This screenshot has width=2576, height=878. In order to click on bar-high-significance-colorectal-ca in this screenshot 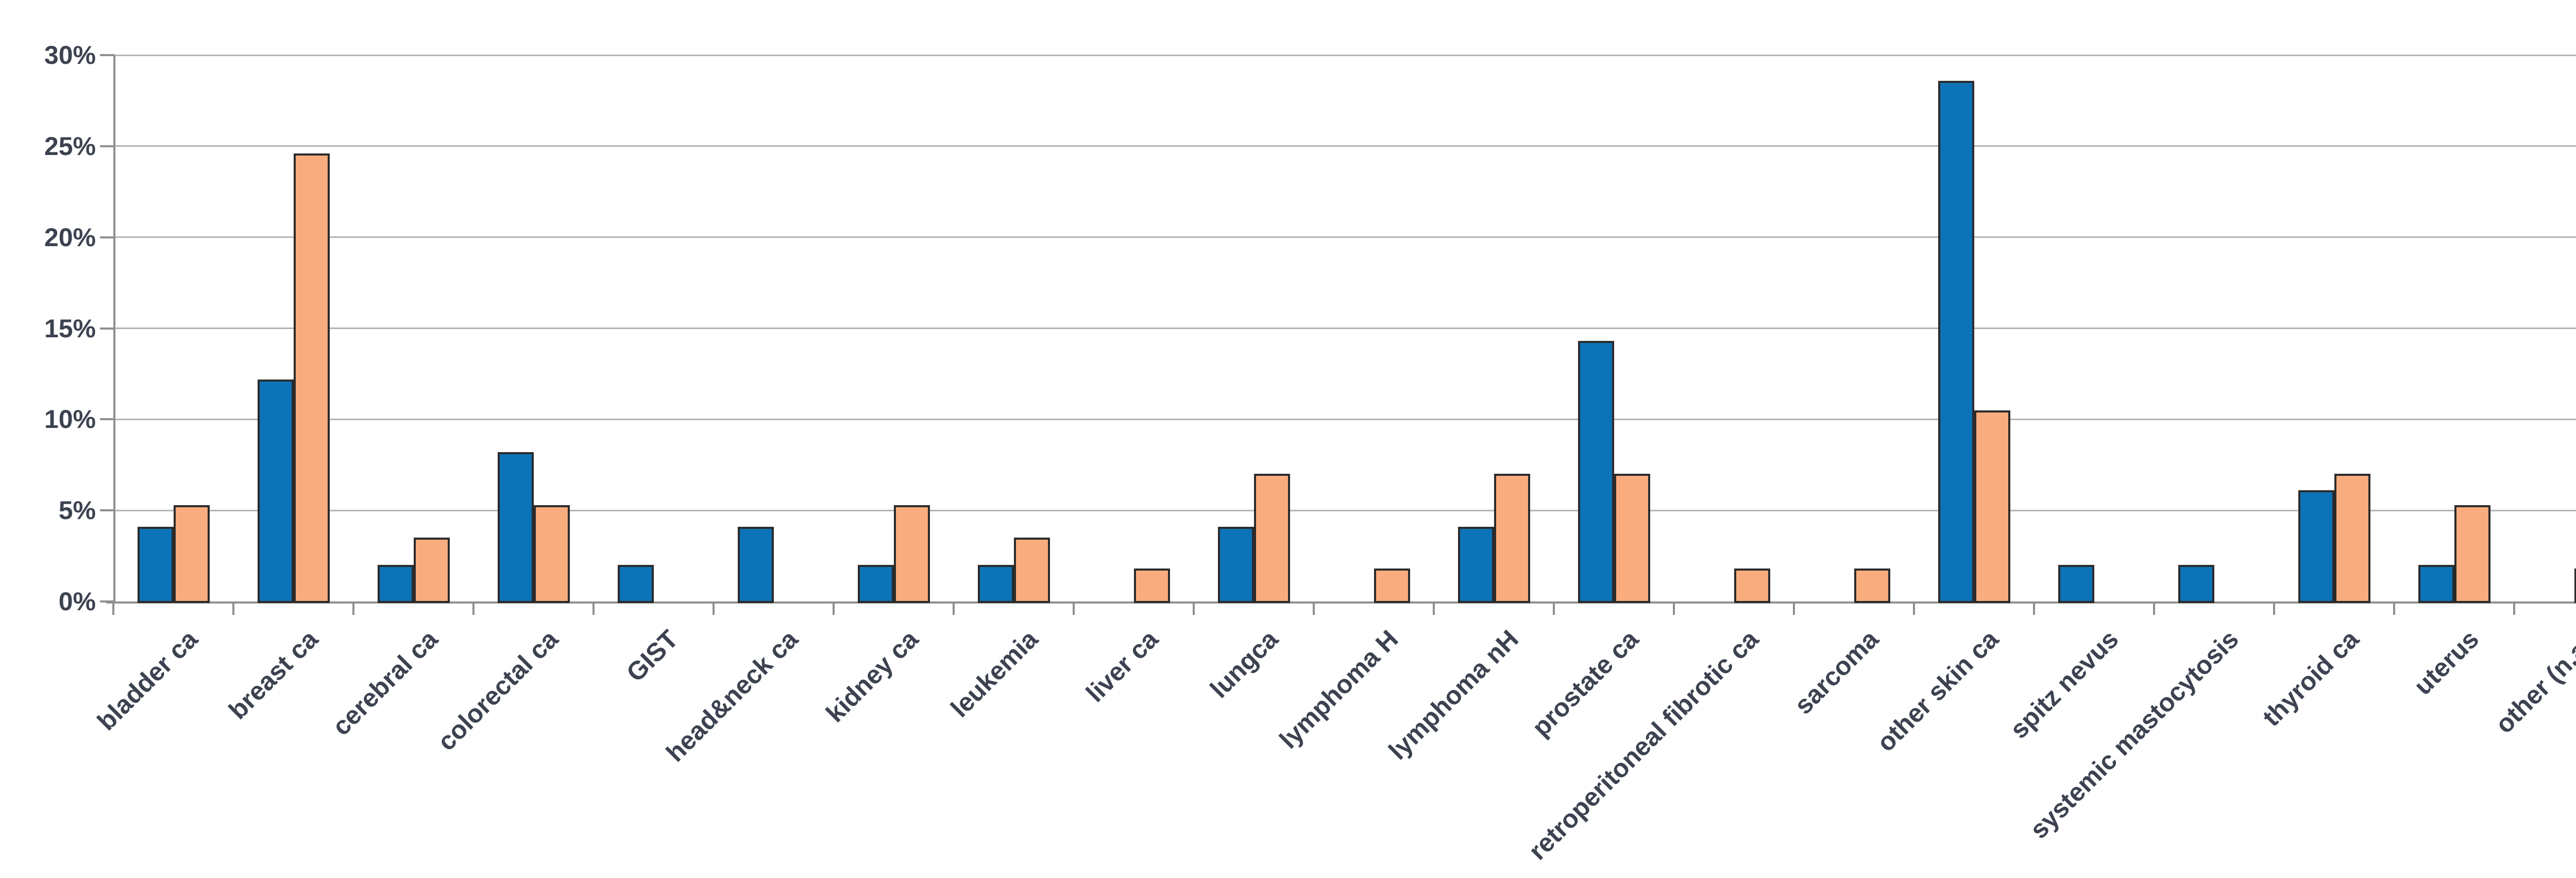, I will do `click(515, 528)`.